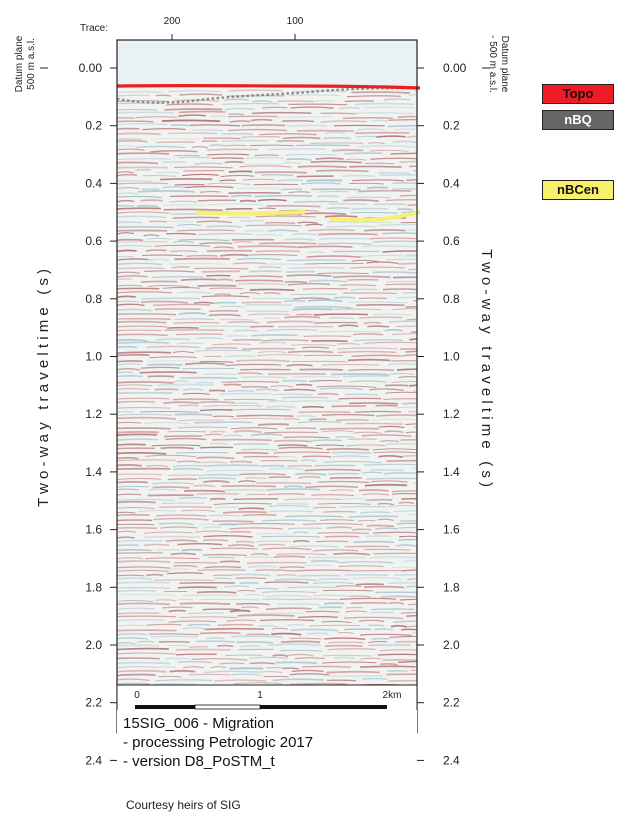 The image size is (617, 814). Describe the element at coordinates (93, 299) in the screenshot. I see `left-tick-label-0.8: 0.8` at that location.